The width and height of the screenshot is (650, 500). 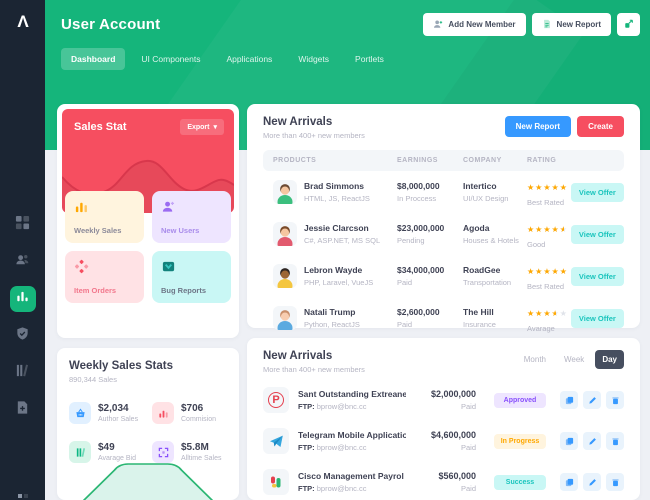 What do you see at coordinates (574, 359) in the screenshot?
I see `toggle-week: Week` at bounding box center [574, 359].